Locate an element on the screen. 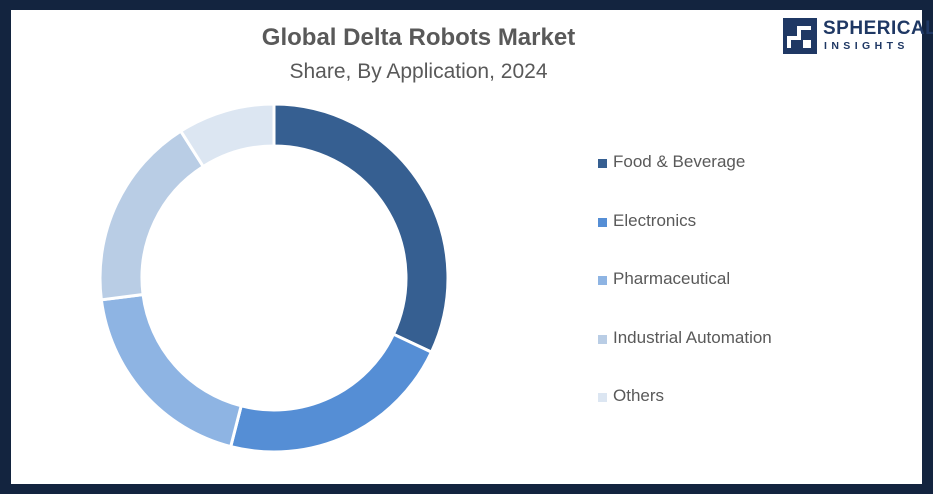  brand-logo: SPHERICAL INSIGHTS is located at coordinates (858, 36).